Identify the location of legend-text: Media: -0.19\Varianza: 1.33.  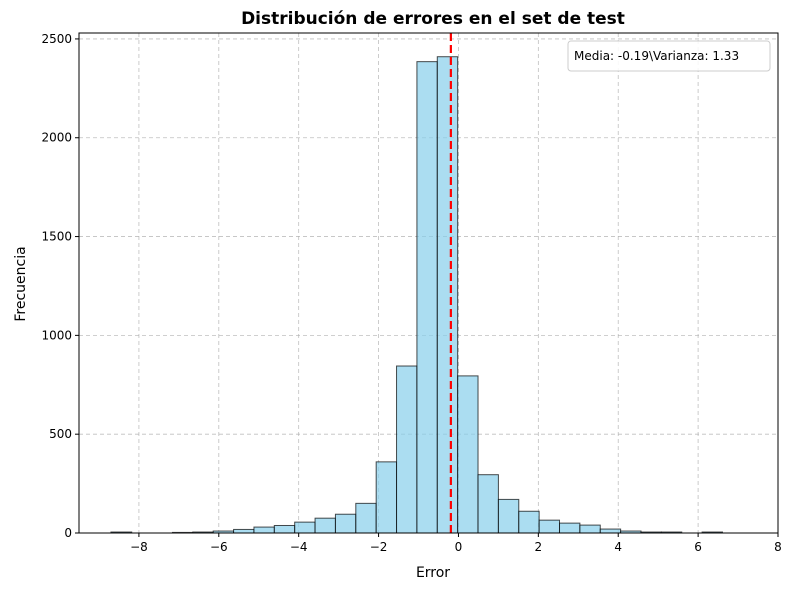
(656, 56).